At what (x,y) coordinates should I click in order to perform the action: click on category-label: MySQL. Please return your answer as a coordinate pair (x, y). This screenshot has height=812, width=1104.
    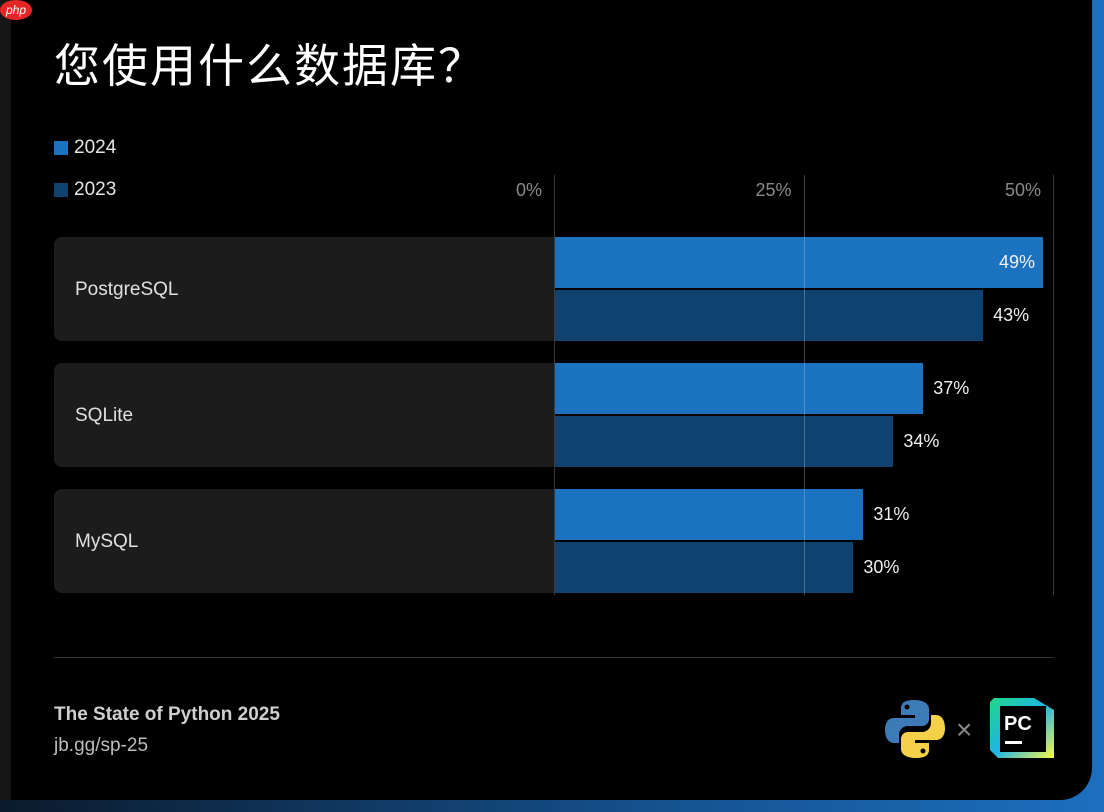
    Looking at the image, I should click on (107, 541).